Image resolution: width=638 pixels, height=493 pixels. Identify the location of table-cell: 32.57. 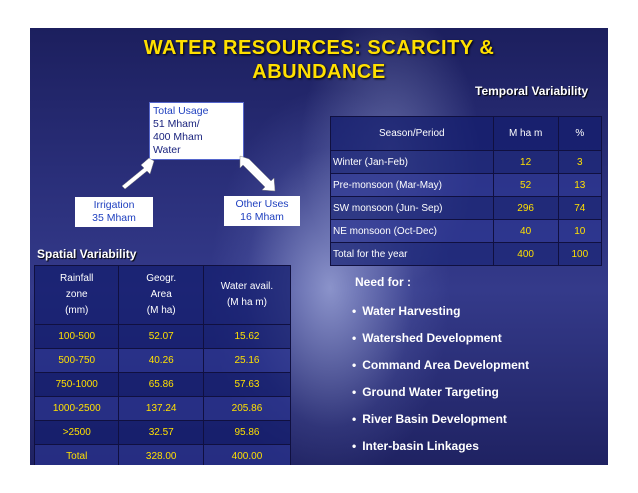
(161, 432).